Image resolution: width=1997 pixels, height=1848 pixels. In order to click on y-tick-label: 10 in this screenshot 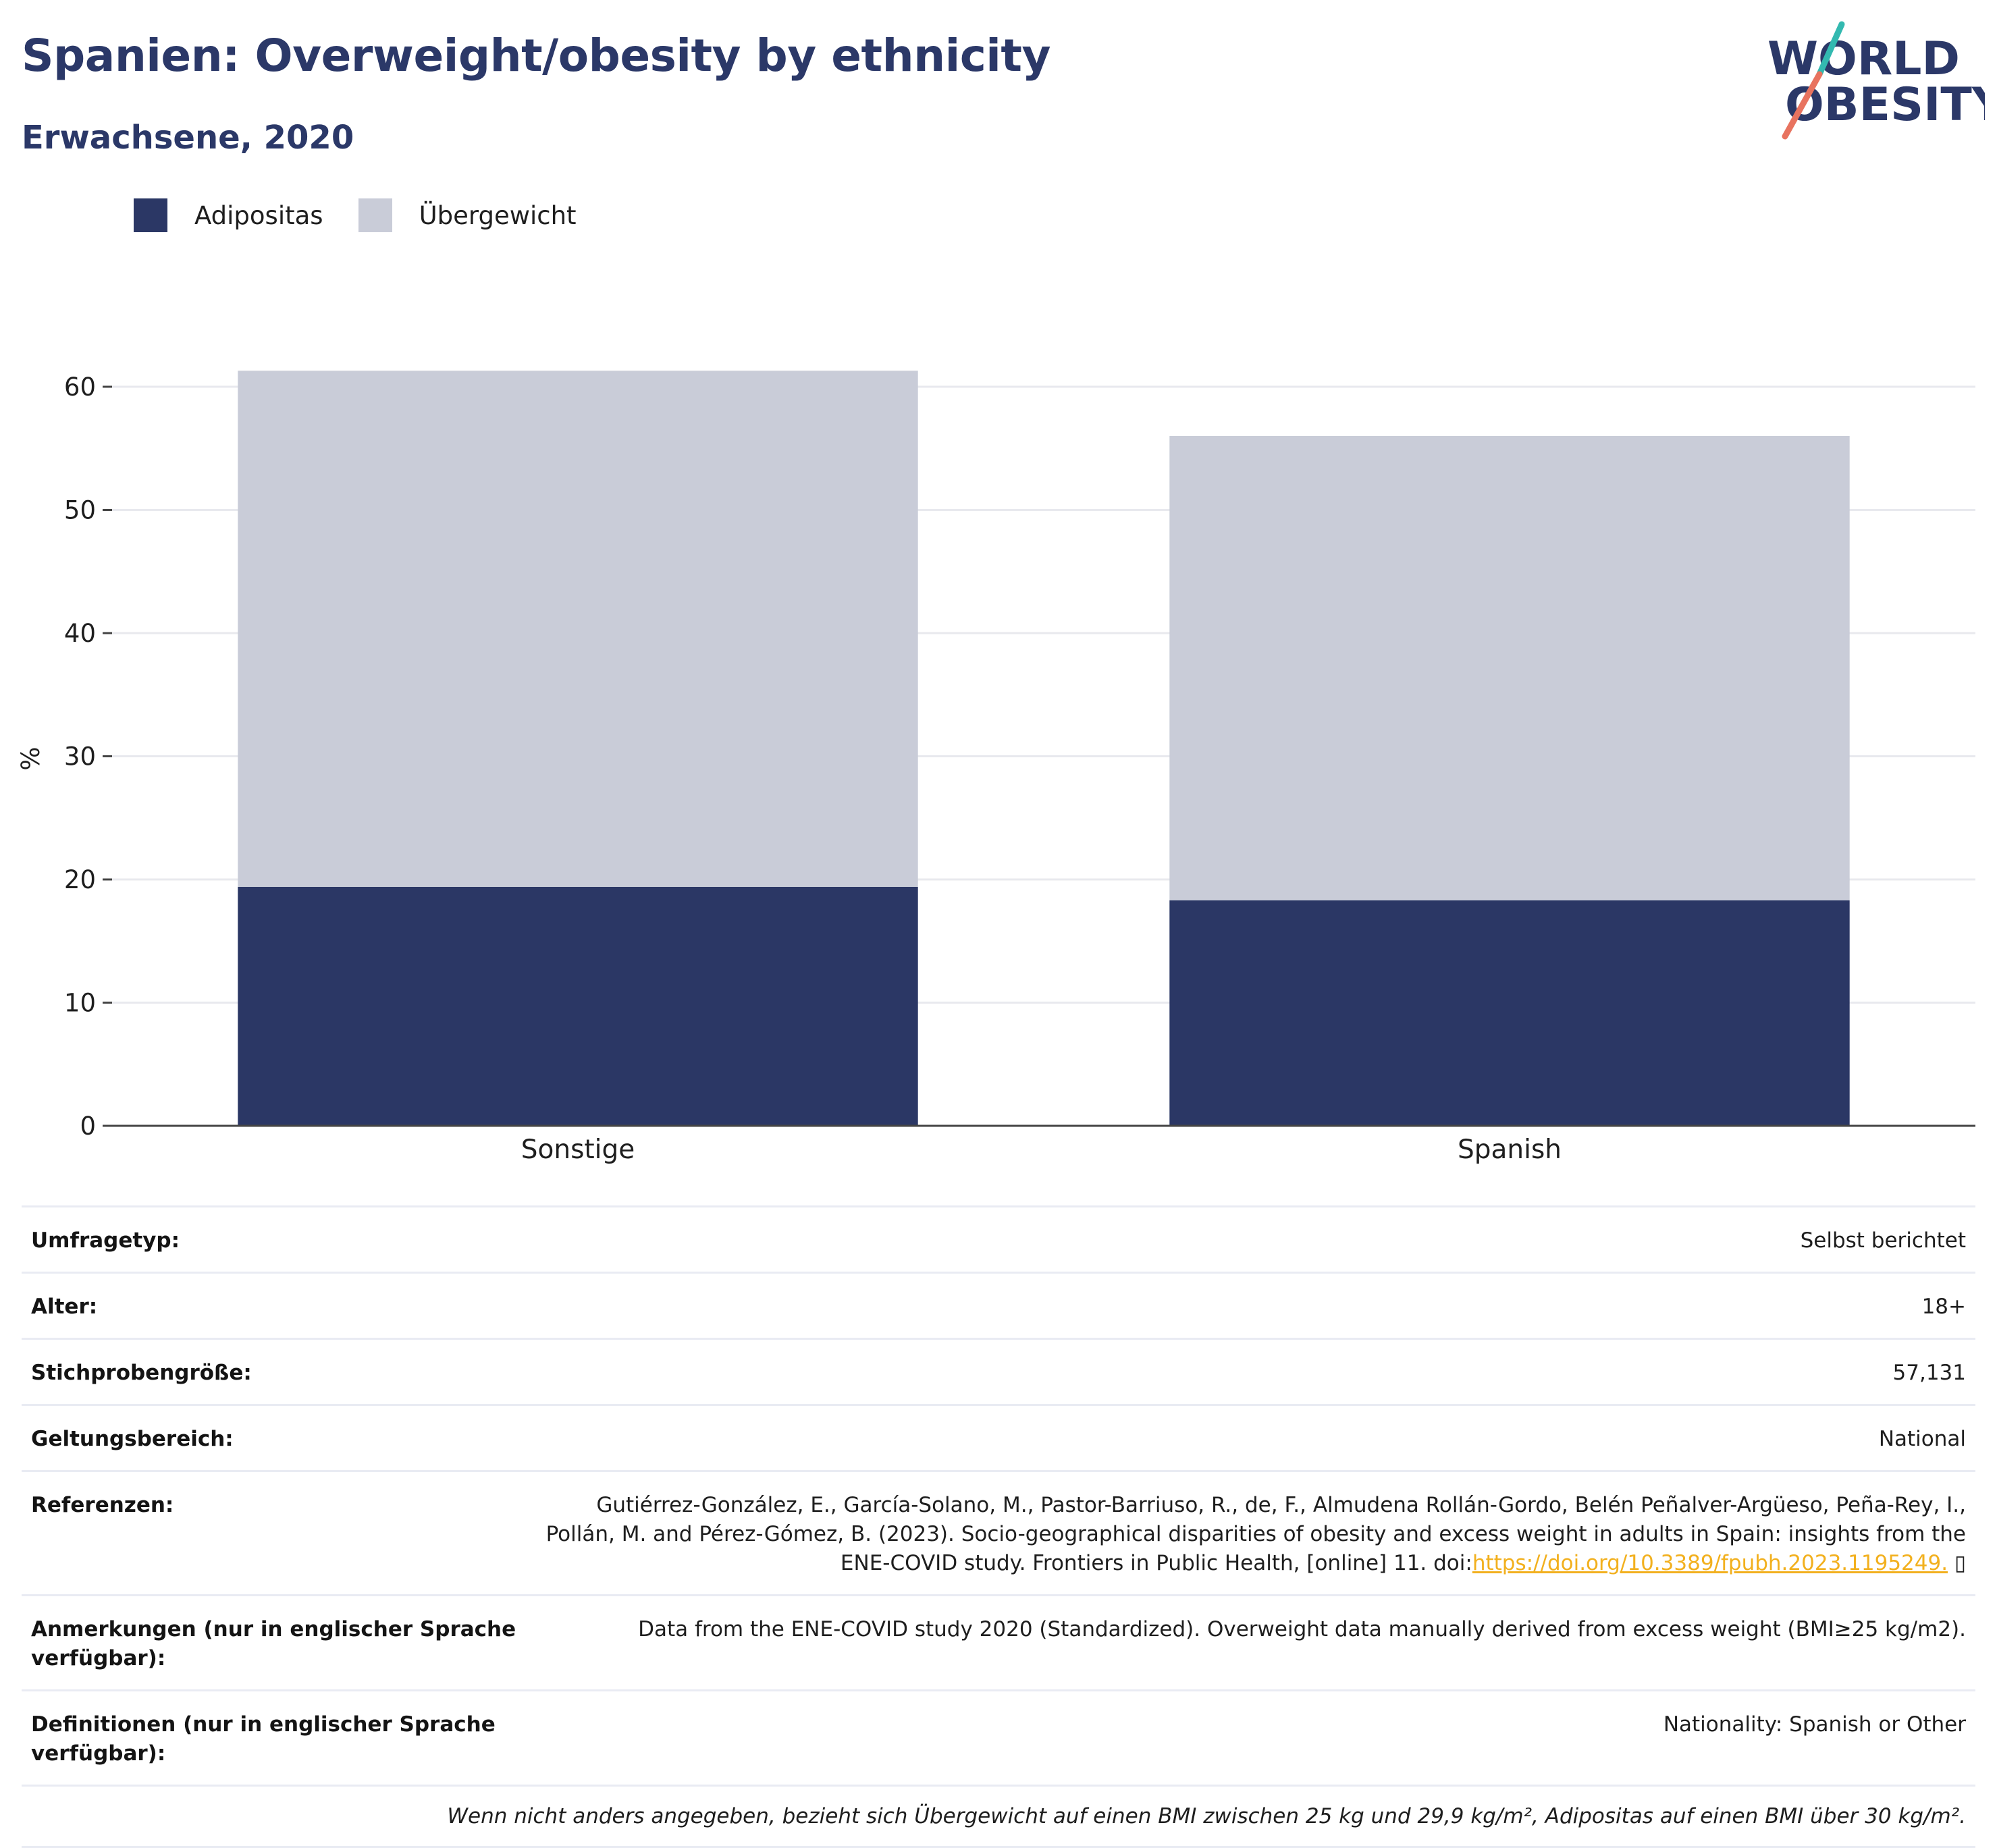, I will do `click(80, 1003)`.